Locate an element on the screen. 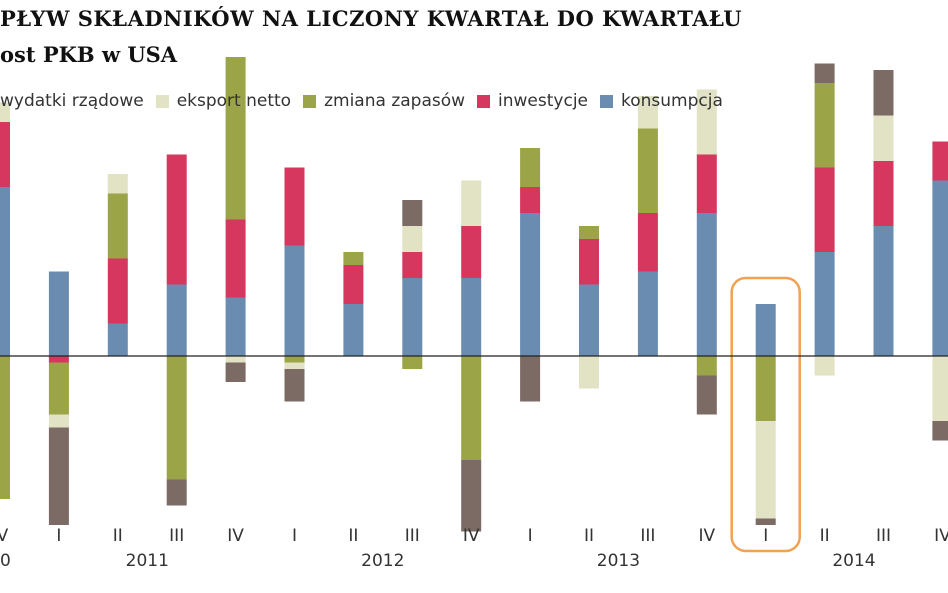 This screenshot has width=948, height=593. legend-label: zmiana zapasów is located at coordinates (395, 101).